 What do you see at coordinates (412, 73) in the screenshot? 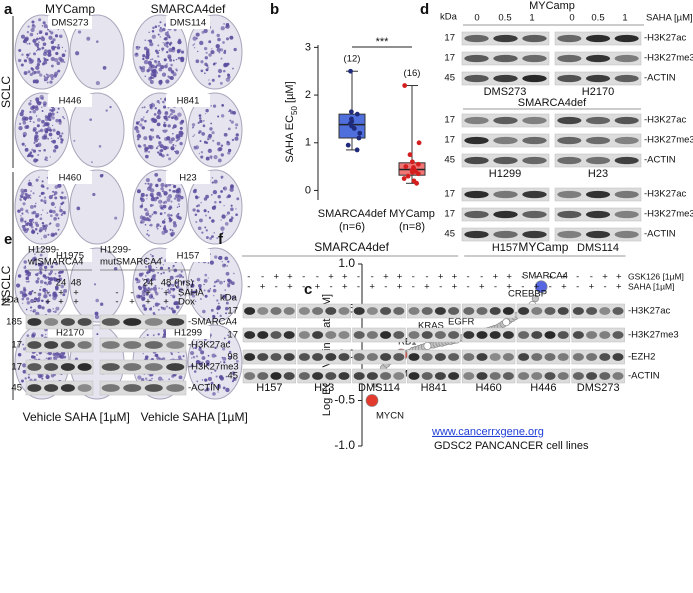
I see `point-count: (16)` at bounding box center [412, 73].